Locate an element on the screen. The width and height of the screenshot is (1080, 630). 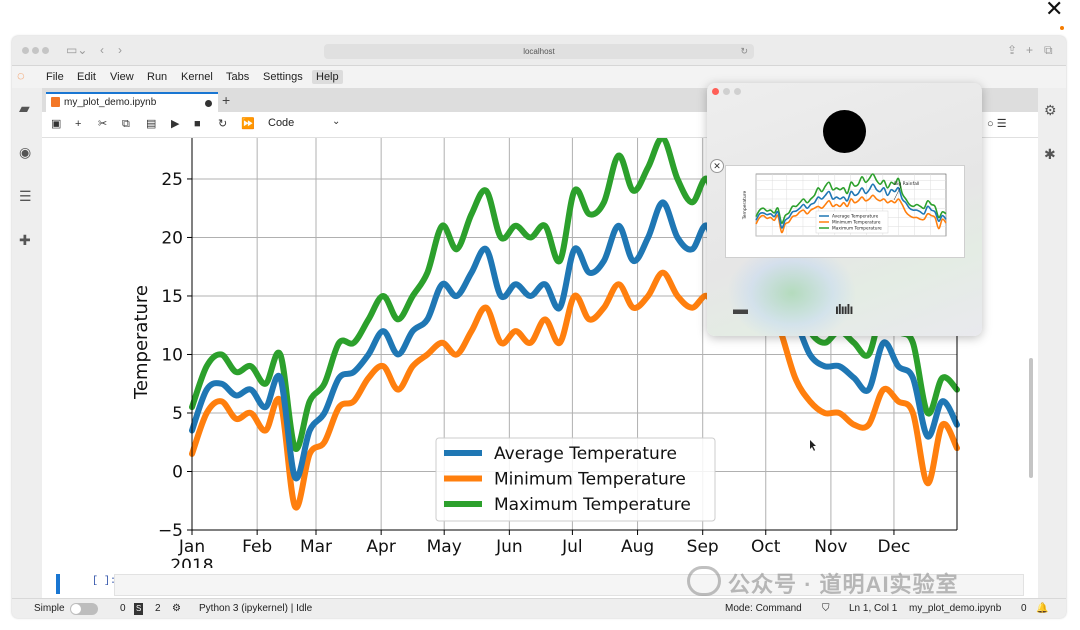
active-cell-marker is located at coordinates (58, 584).